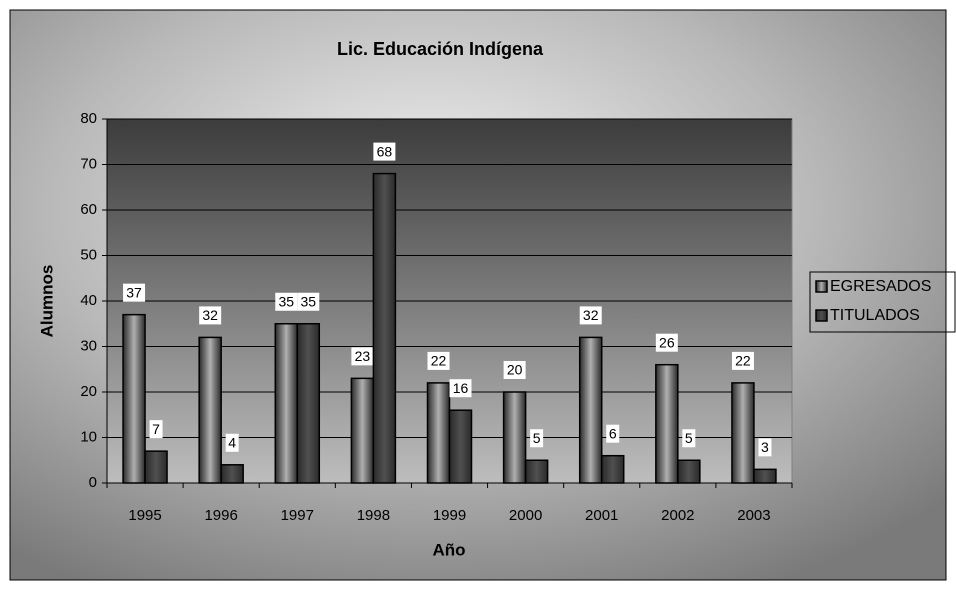  I want to click on y-tick-label: 30, so click(88, 345).